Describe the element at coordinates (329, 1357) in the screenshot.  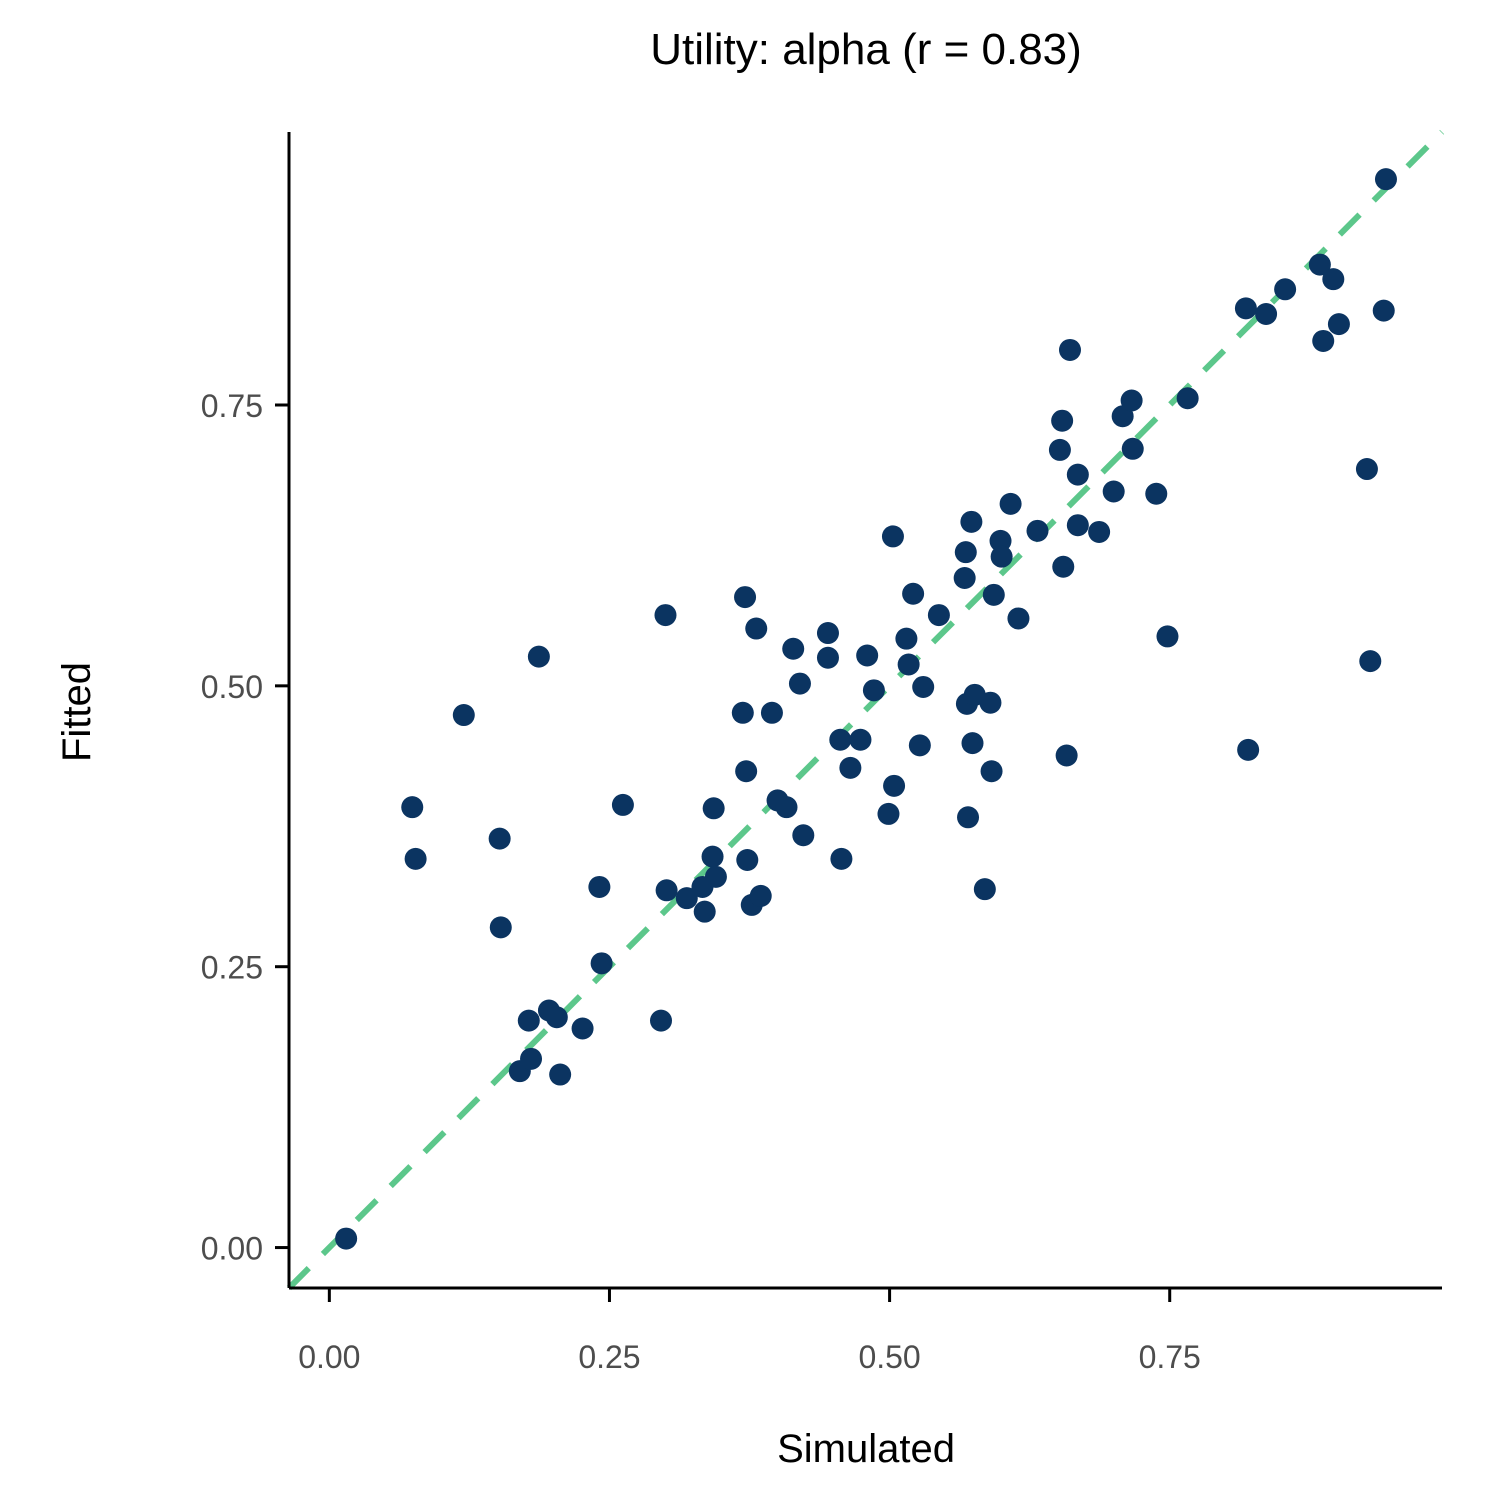
I see `x-tick-label: 0.00` at that location.